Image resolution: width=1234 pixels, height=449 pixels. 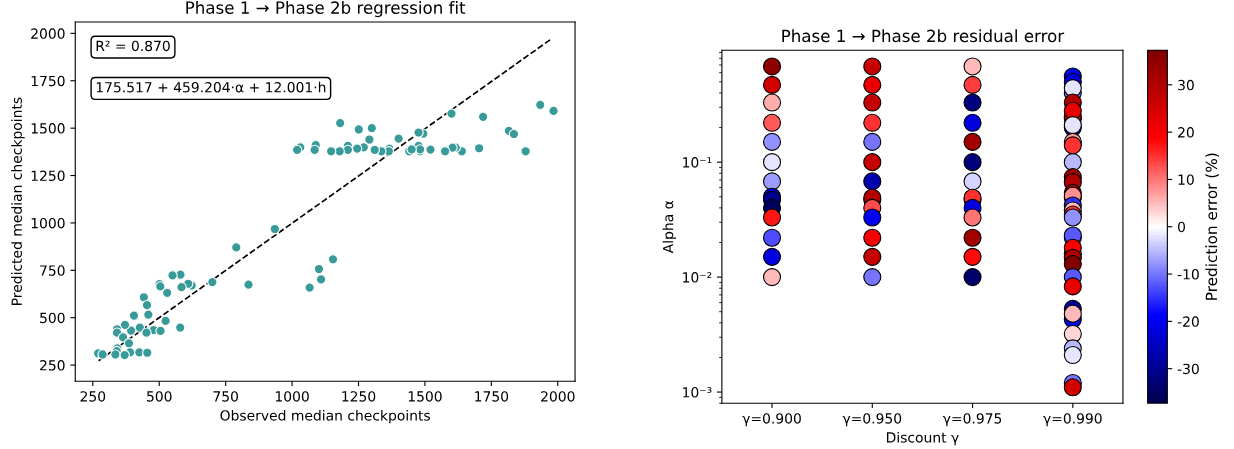 What do you see at coordinates (669, 227) in the screenshot?
I see `y-axis-title: Alpha α` at bounding box center [669, 227].